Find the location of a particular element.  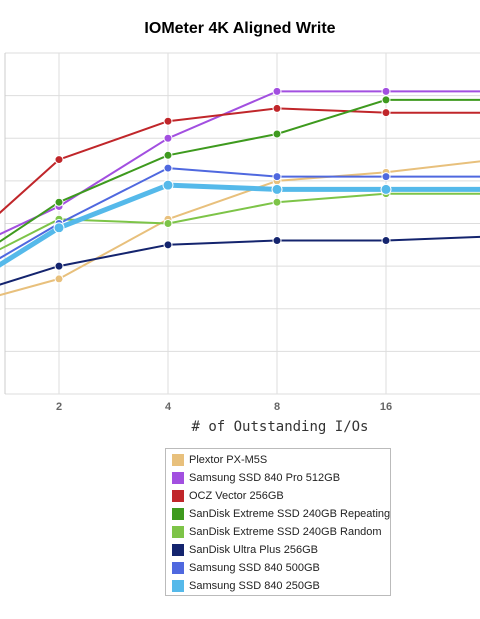

legend-item: SanDisk Ultra Plus 256GB is located at coordinates (278, 550).